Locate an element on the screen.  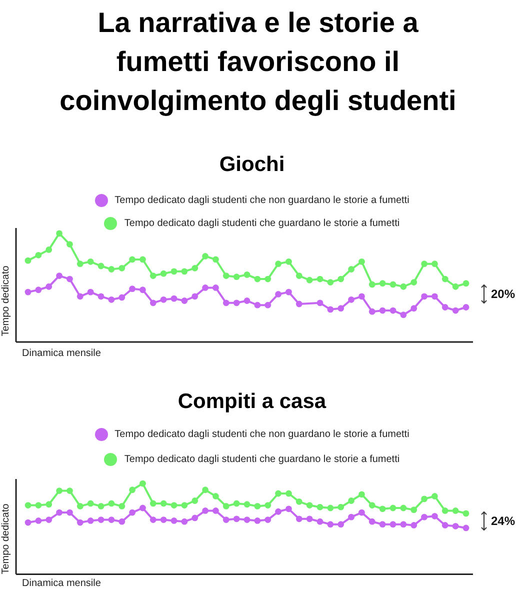
x-axis-title: Dinamica mensile is located at coordinates (61, 583).